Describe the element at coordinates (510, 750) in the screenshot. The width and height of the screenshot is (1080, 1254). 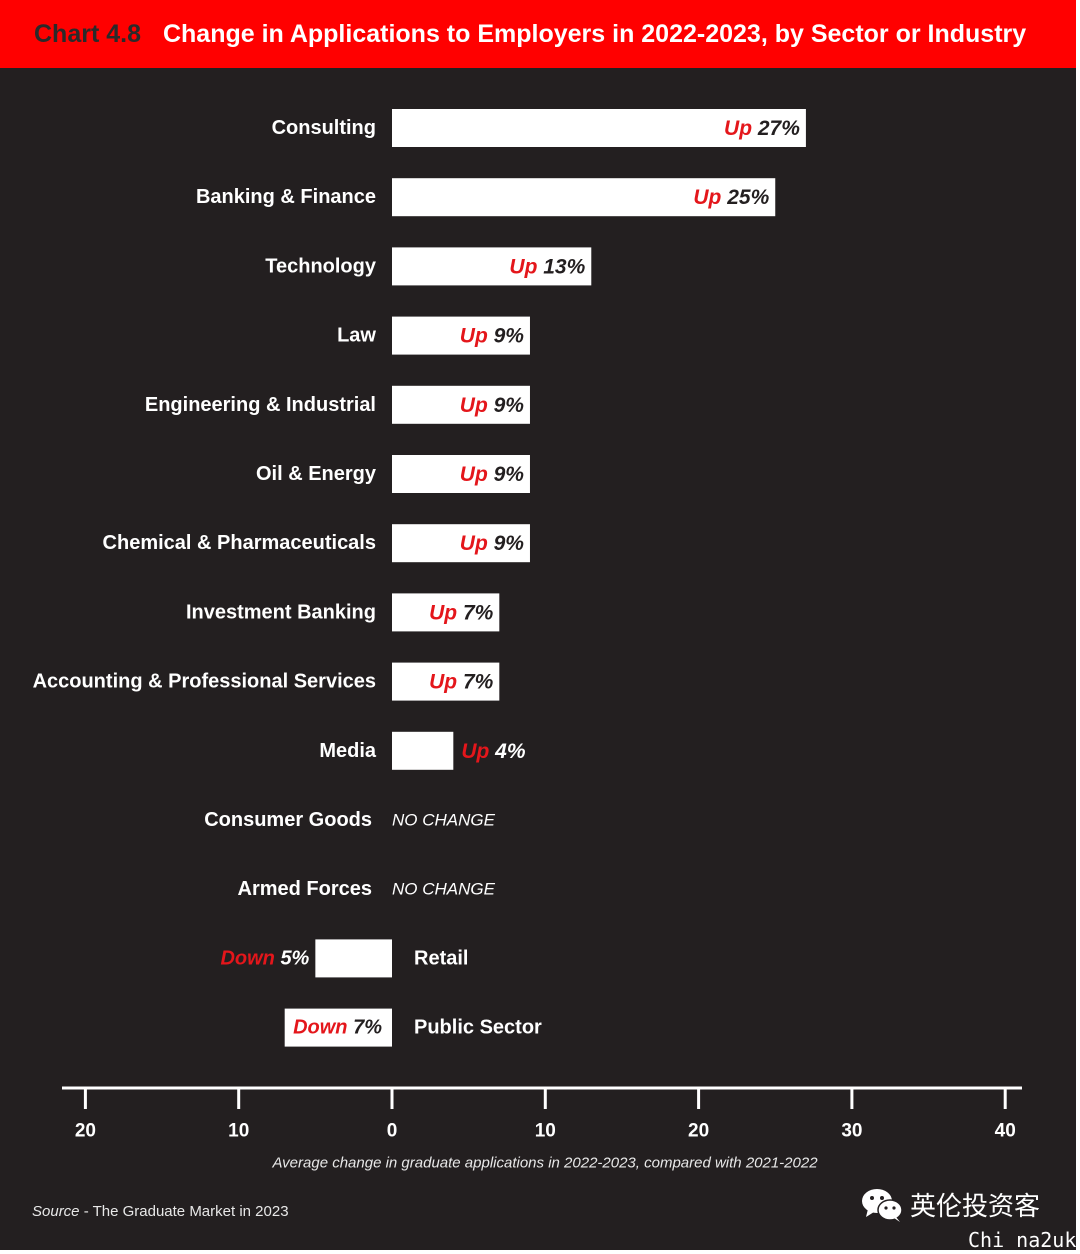
I see `value-label: 4%` at that location.